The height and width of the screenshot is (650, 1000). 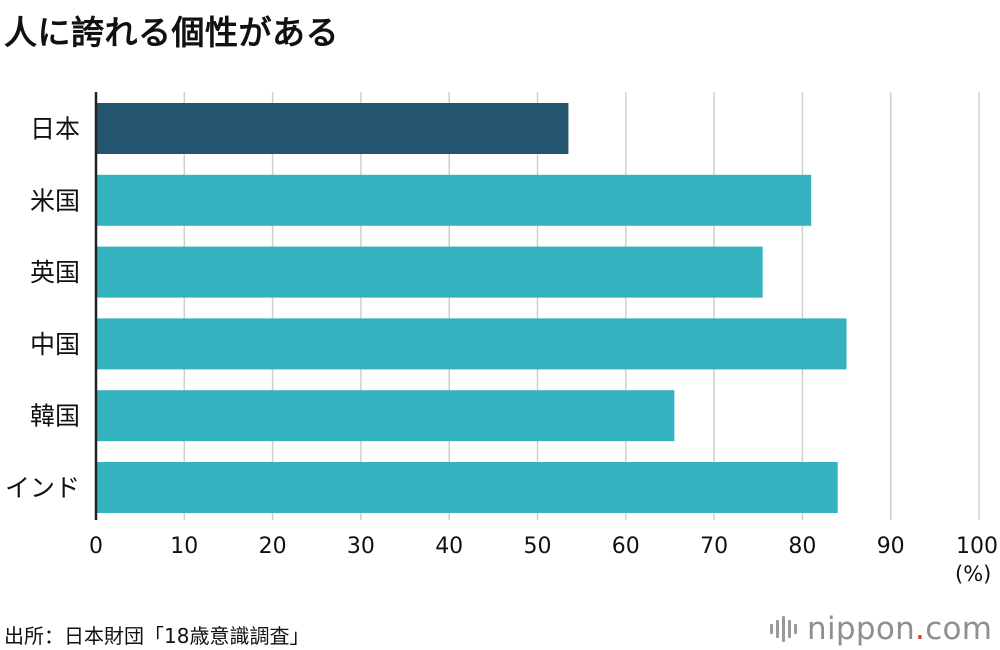 What do you see at coordinates (55, 344) in the screenshot?
I see `category-label: 中国` at bounding box center [55, 344].